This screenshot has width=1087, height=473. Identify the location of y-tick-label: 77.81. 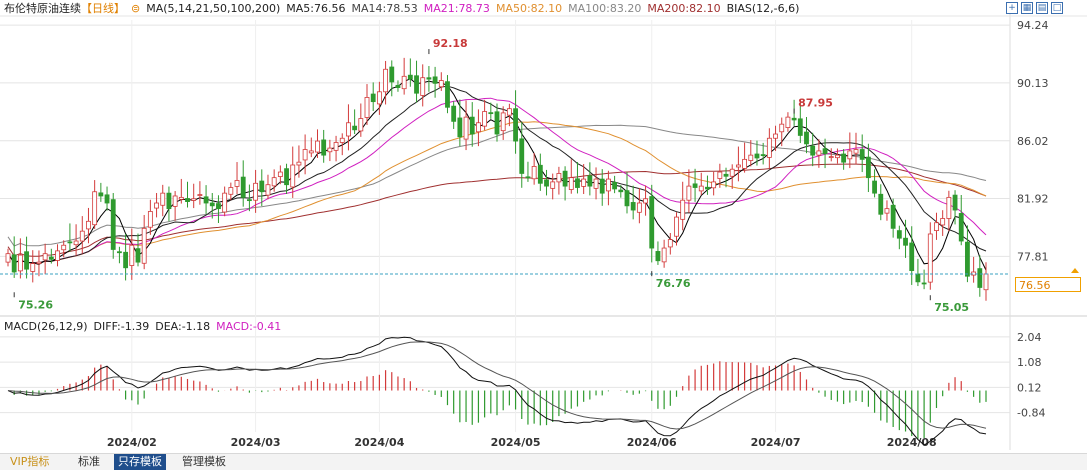
(1033, 256).